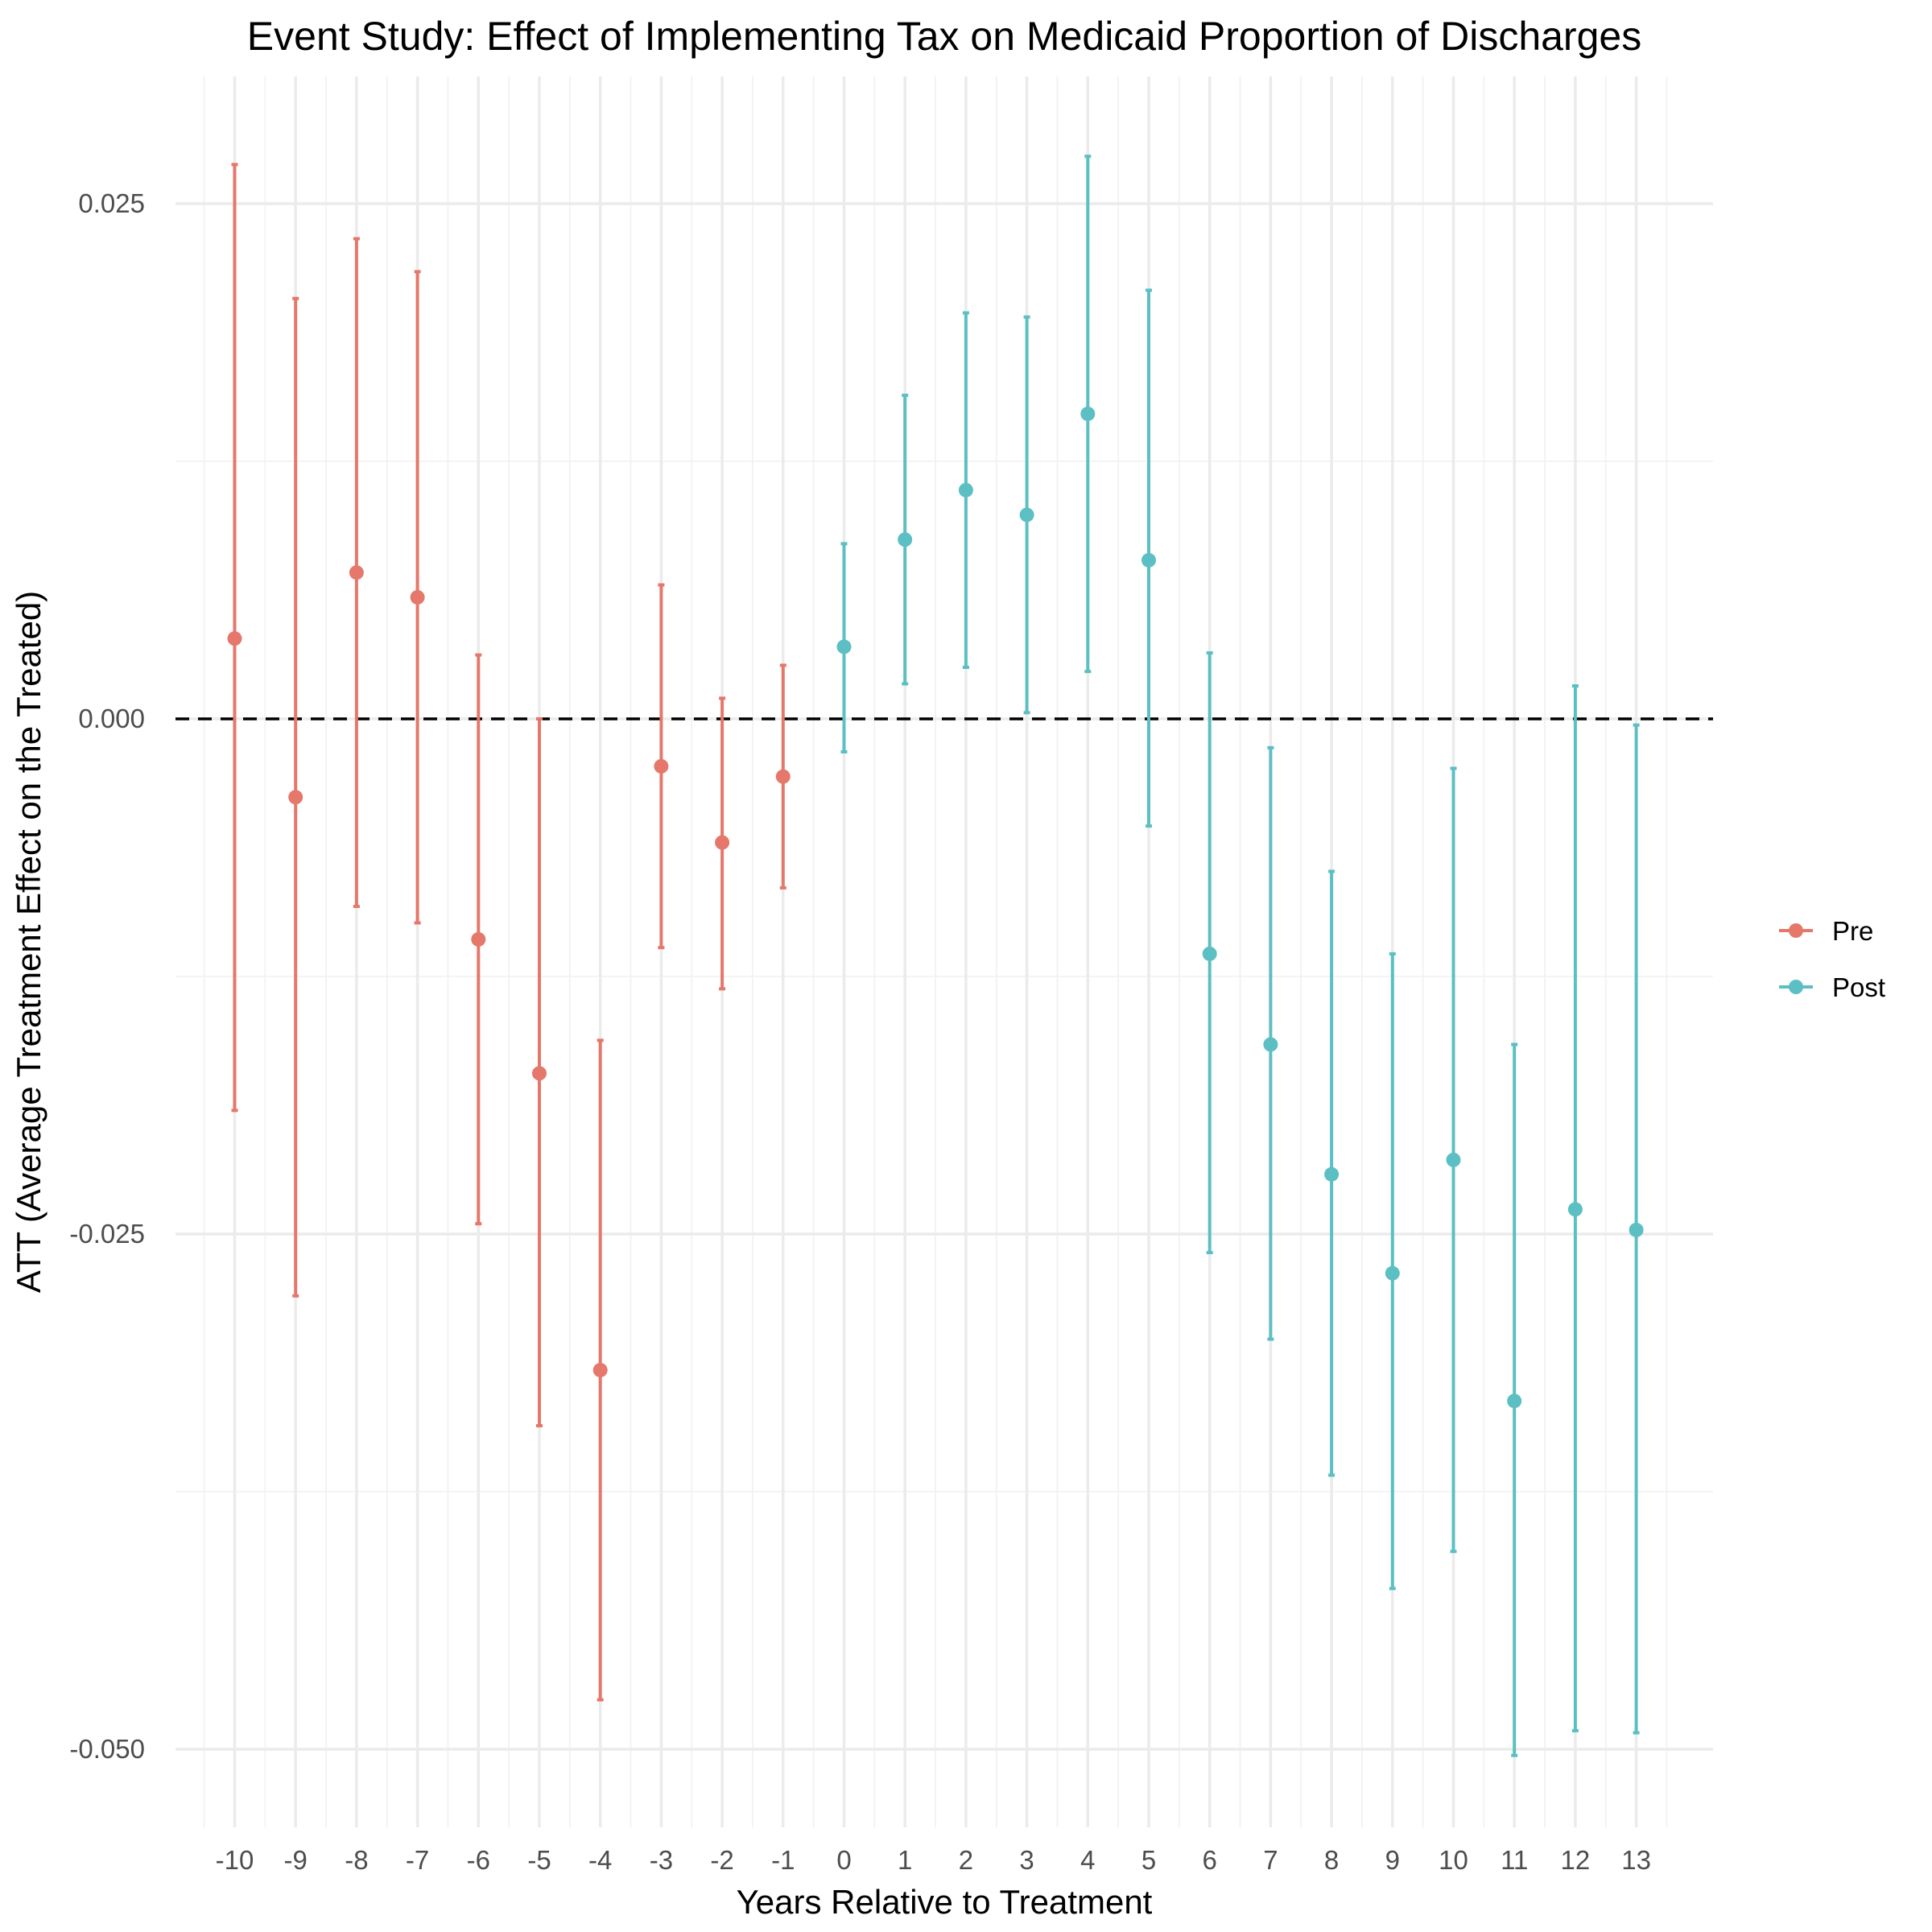 This screenshot has width=1932, height=1932. What do you see at coordinates (600, 1860) in the screenshot?
I see `x-tick-label: -4` at bounding box center [600, 1860].